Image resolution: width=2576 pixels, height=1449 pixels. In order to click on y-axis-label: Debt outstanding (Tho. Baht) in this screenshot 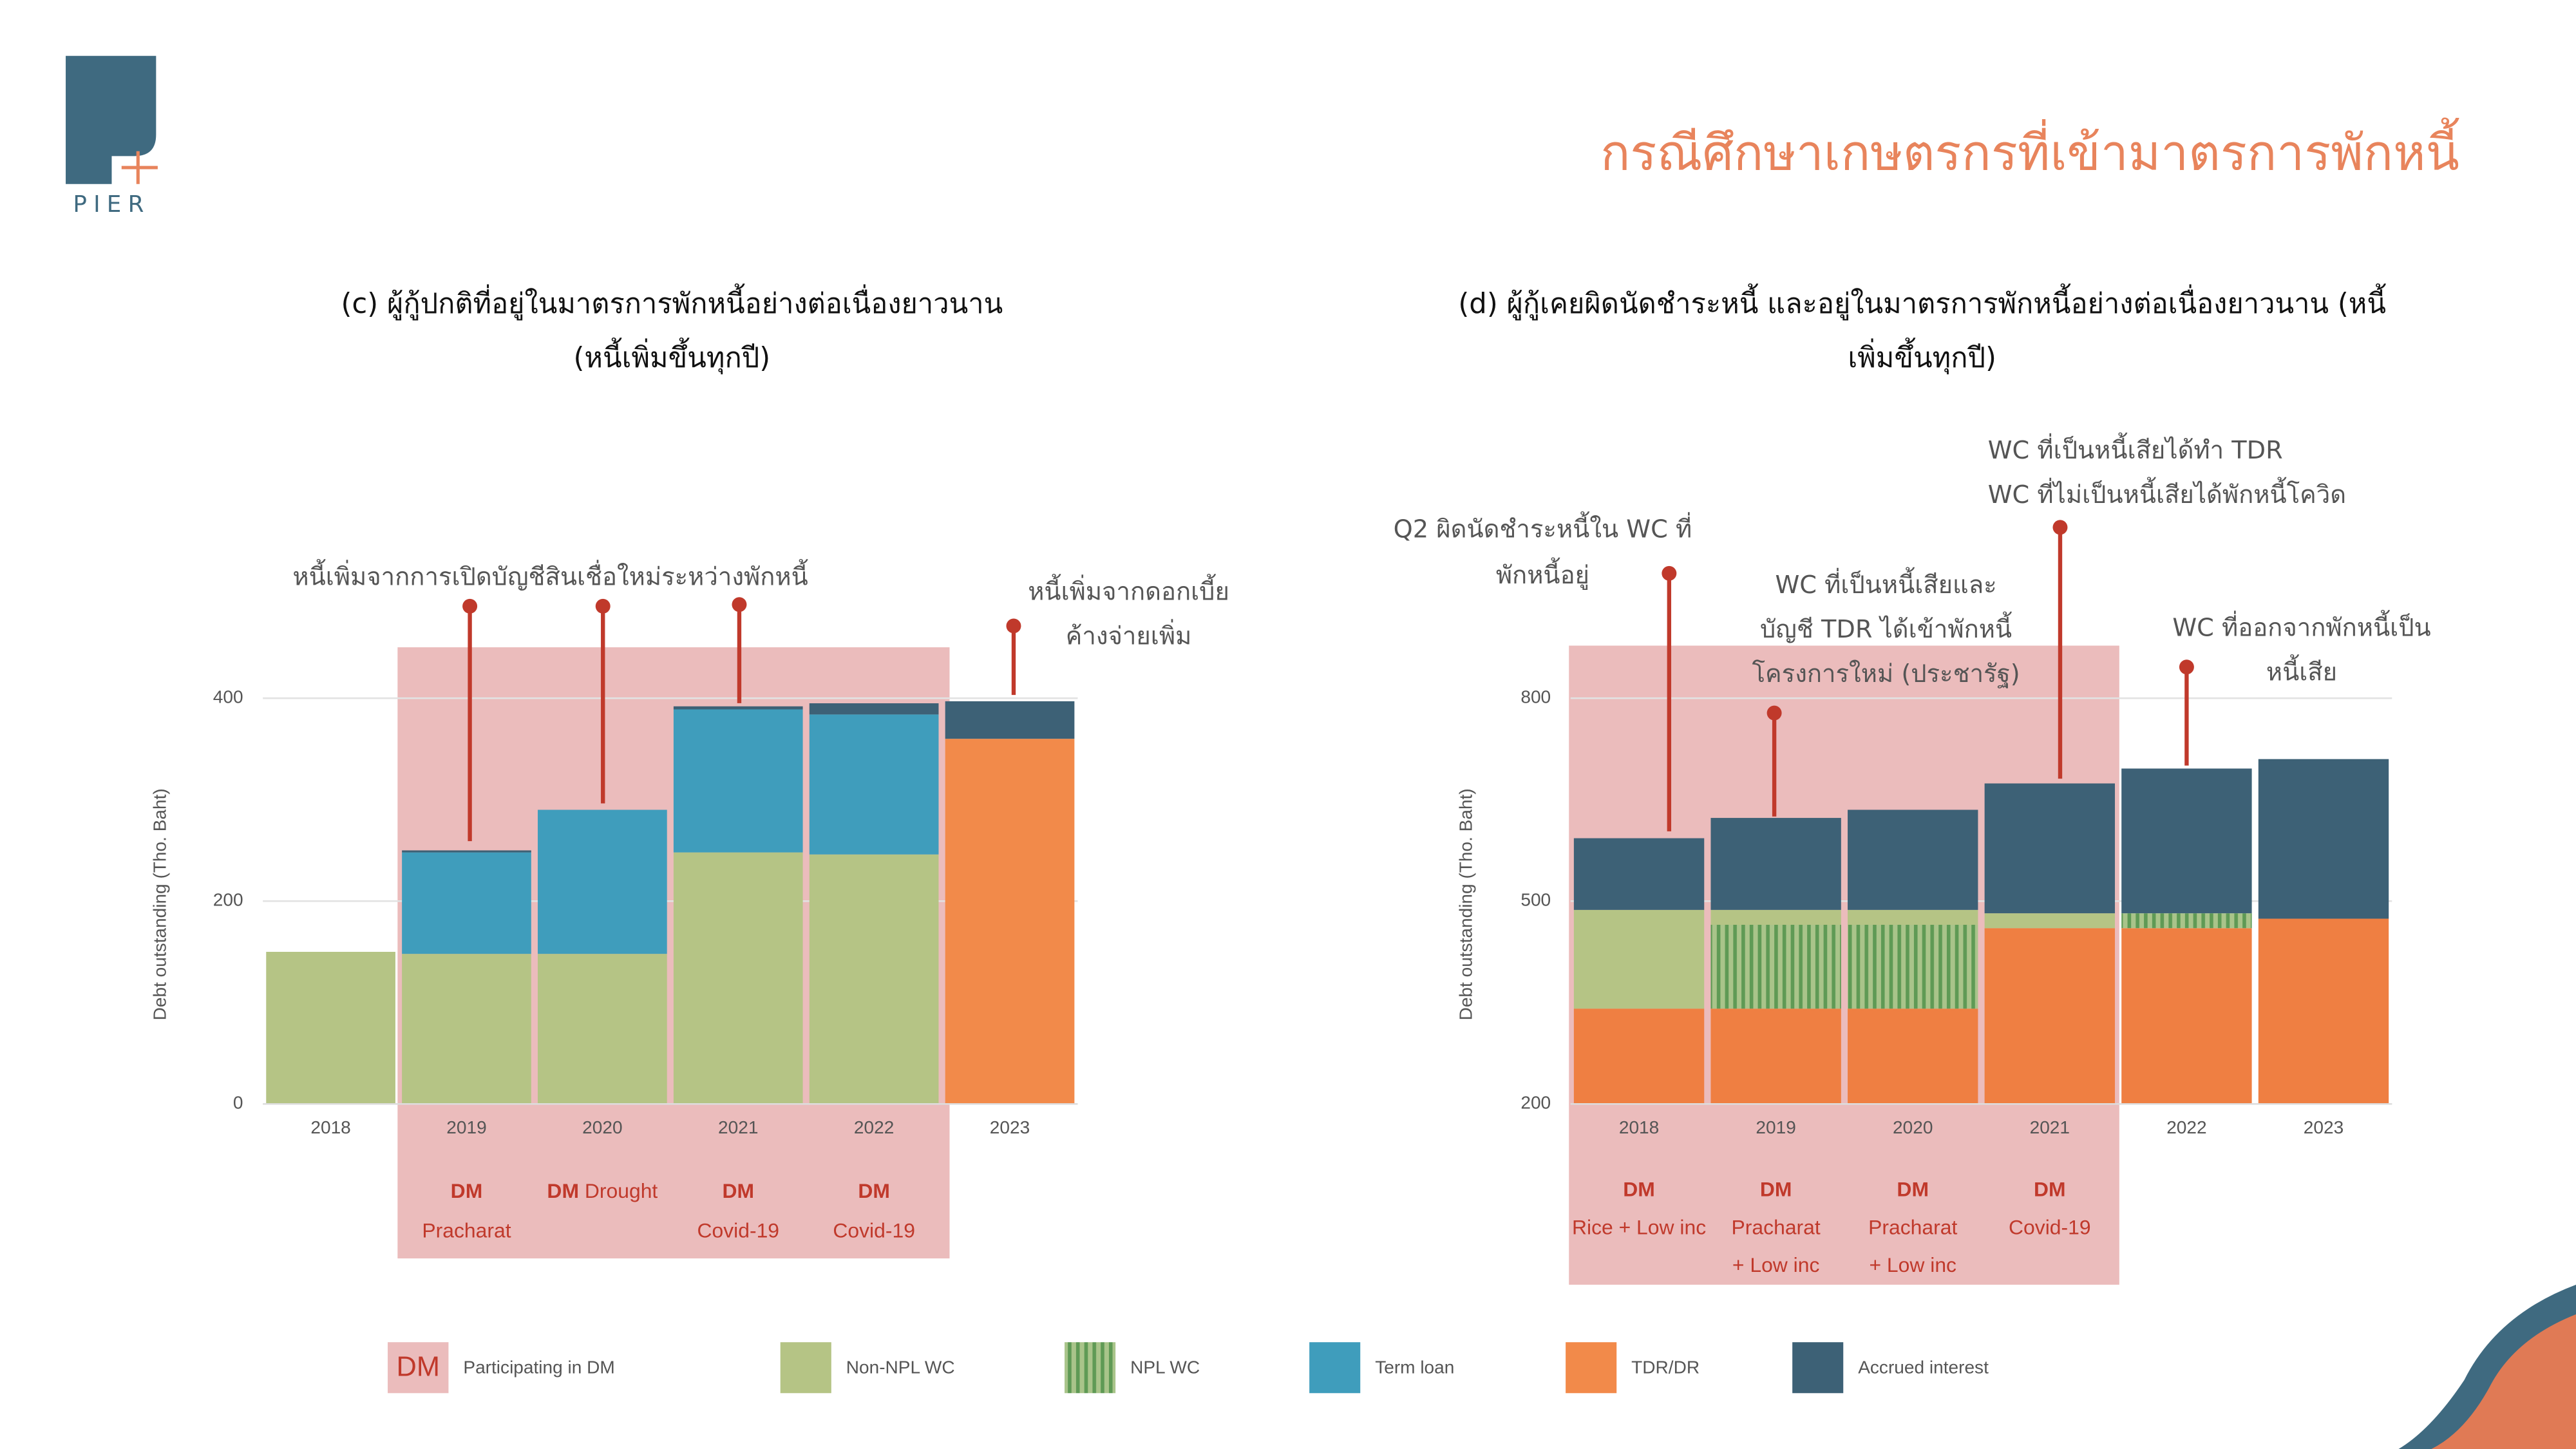, I will do `click(1465, 904)`.